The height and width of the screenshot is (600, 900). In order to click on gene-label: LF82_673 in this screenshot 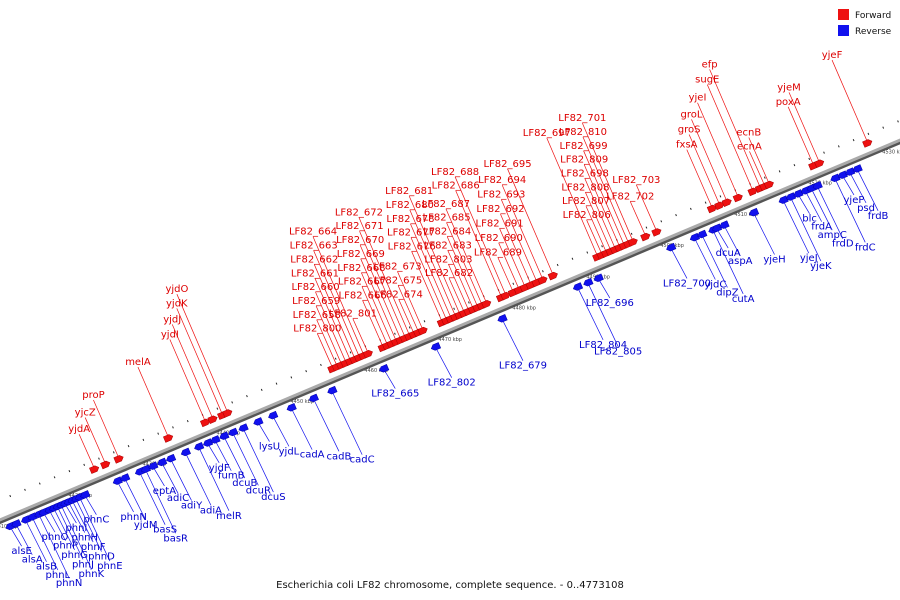, I will do `click(397, 267)`.